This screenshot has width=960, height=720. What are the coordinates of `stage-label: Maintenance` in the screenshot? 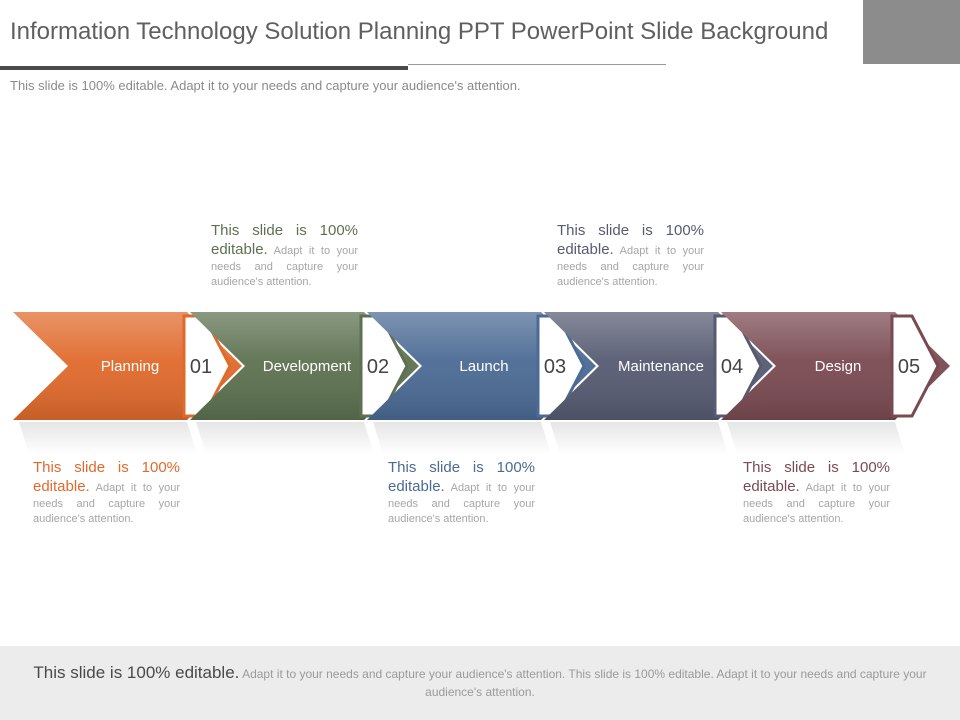 It's located at (661, 366).